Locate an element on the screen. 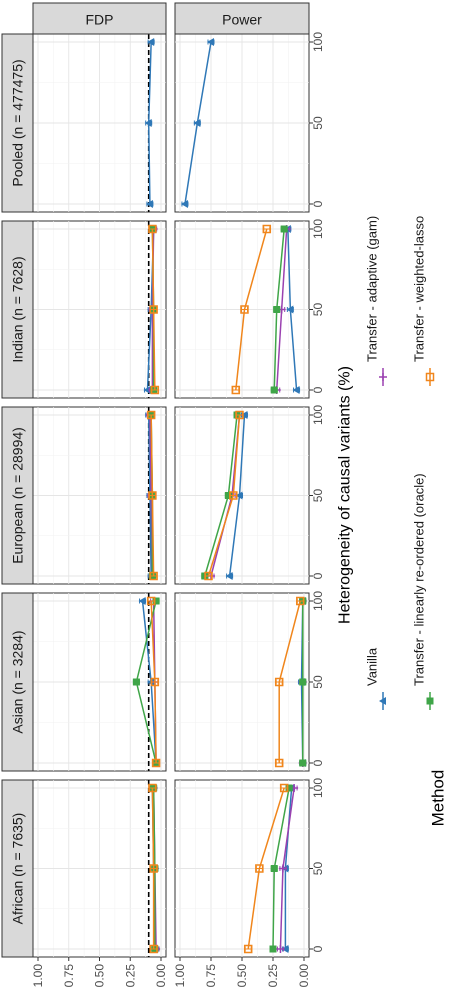 The width and height of the screenshot is (474, 995). strip-row-label: Indian (n = 7628) is located at coordinates (18, 309).